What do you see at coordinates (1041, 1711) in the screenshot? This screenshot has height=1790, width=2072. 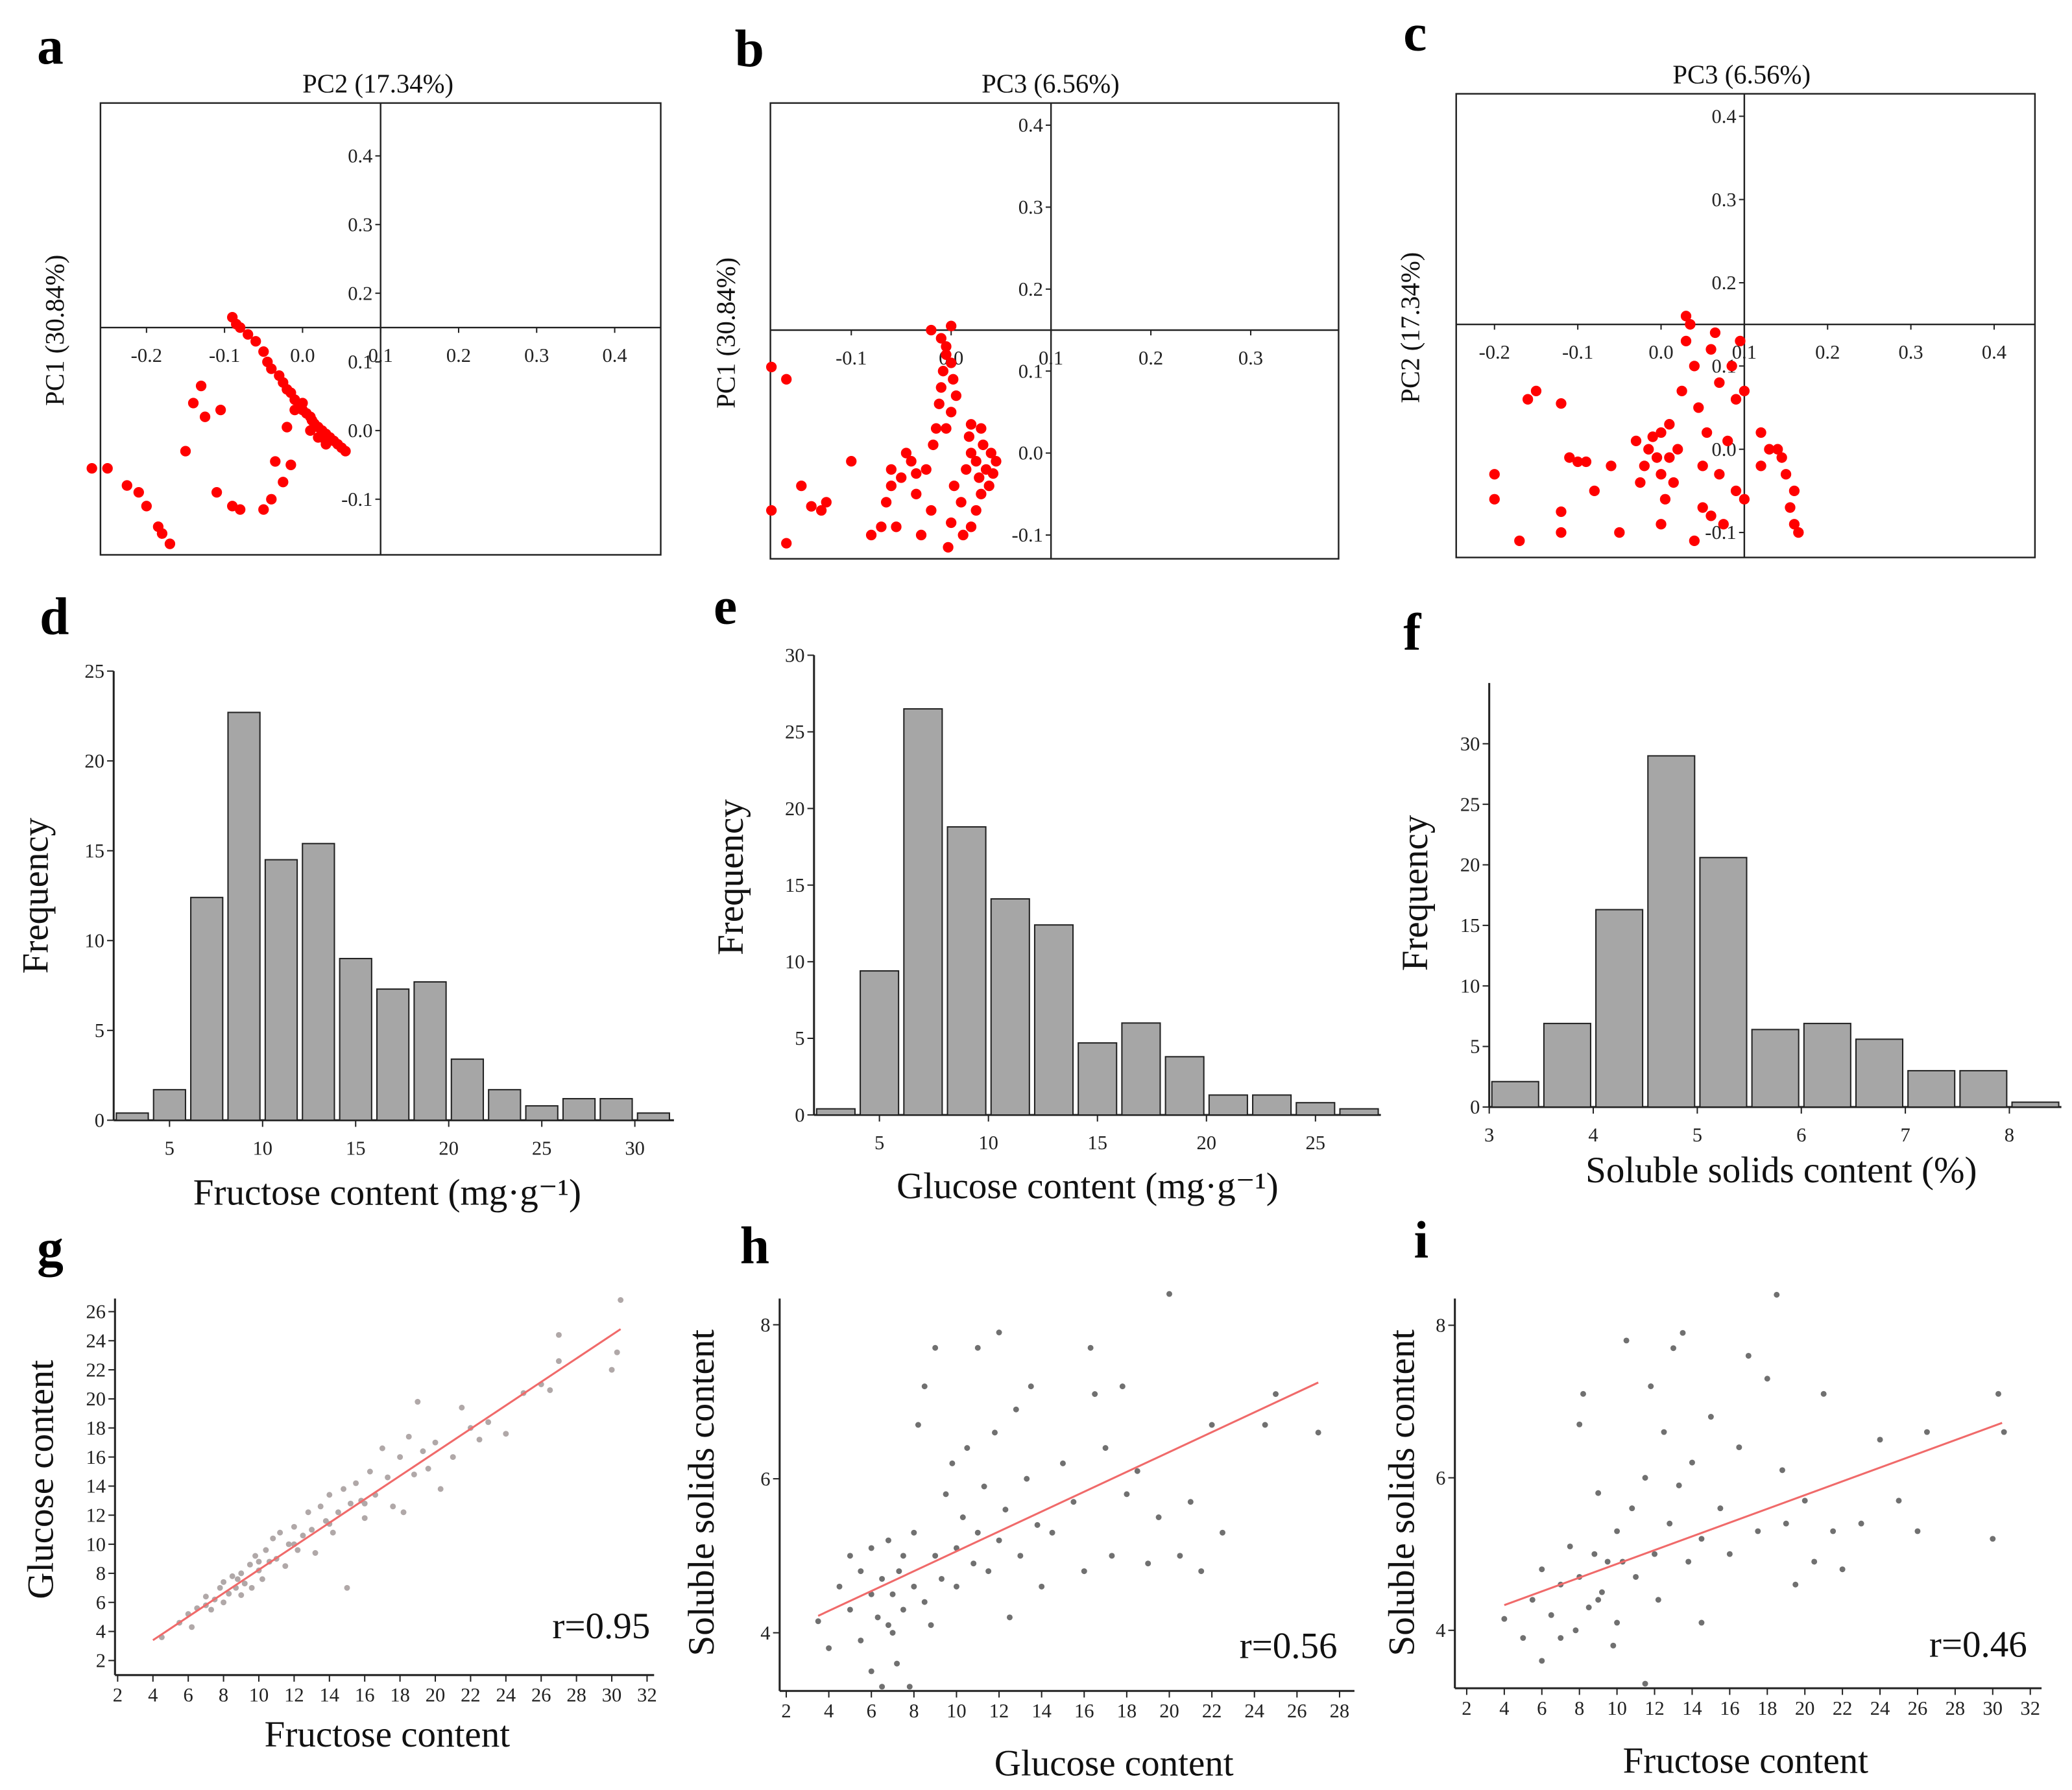 I see `x-tick-label: 14` at bounding box center [1041, 1711].